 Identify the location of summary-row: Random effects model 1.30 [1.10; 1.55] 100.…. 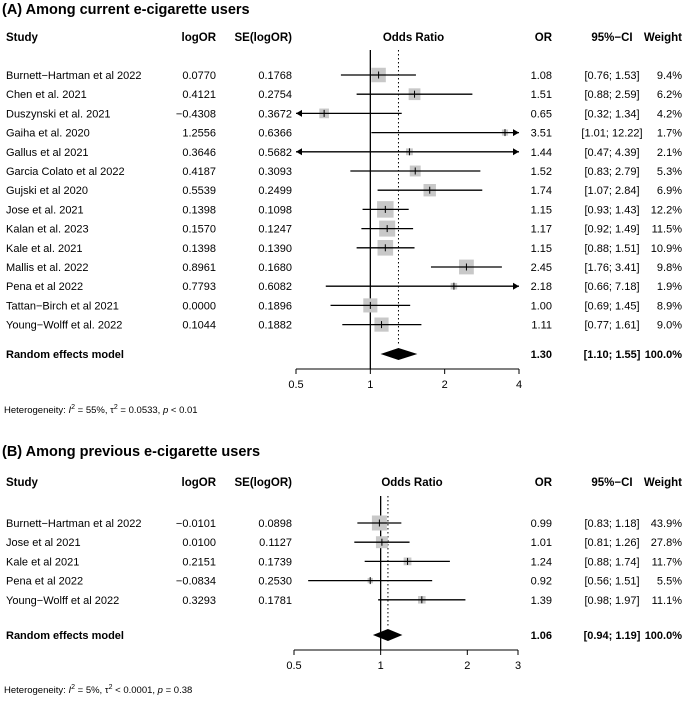
(344, 354).